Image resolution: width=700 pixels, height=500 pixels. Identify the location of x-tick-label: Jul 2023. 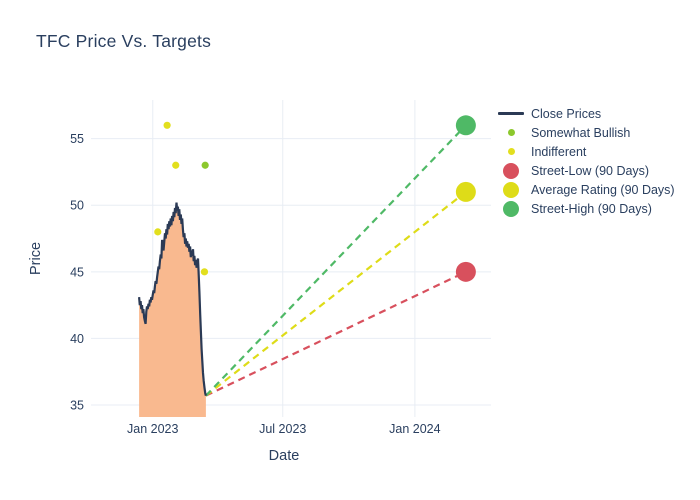
(282, 429).